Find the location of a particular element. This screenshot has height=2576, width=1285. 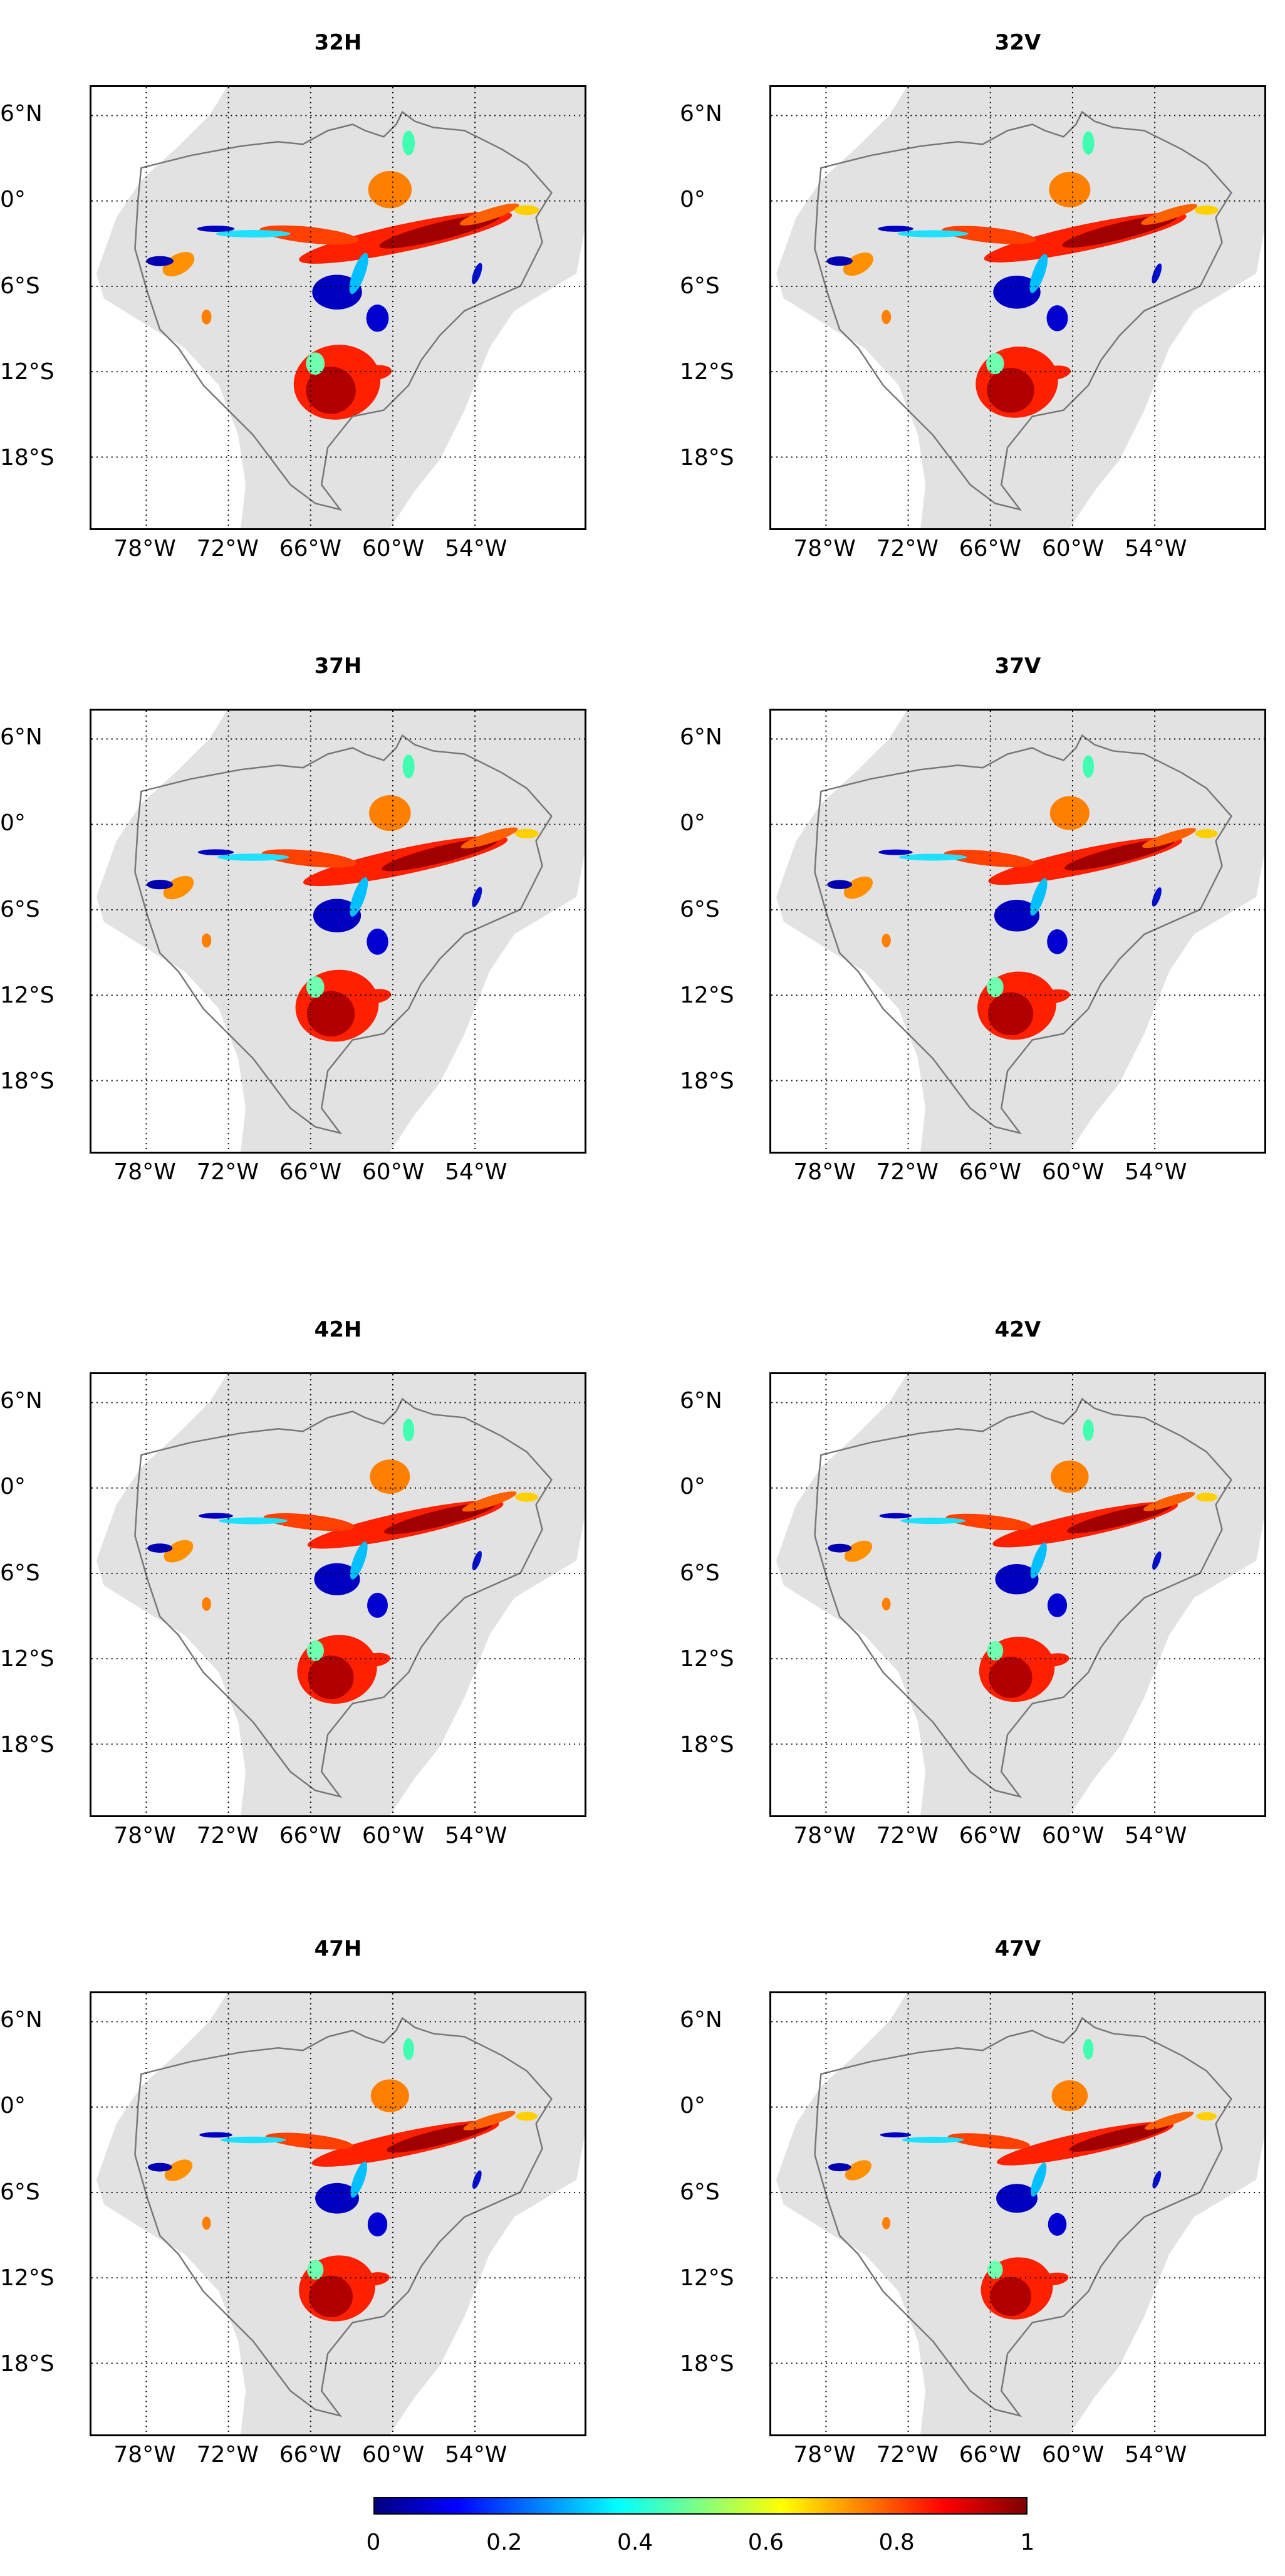

panel-title: 32H is located at coordinates (338, 42).